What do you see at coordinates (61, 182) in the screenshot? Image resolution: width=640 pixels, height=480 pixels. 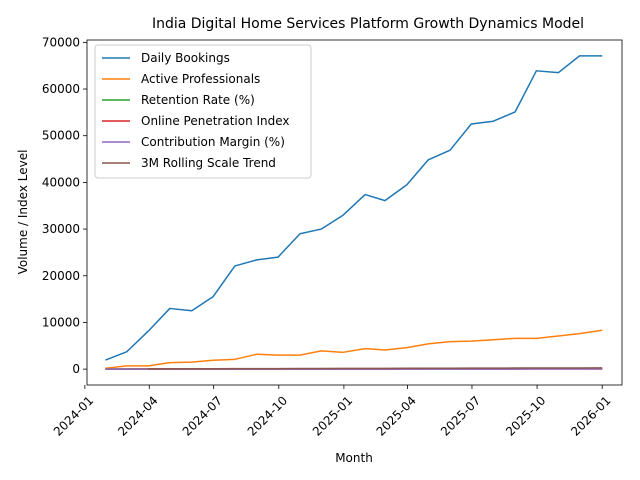 I see `y-tick-label: 40000` at bounding box center [61, 182].